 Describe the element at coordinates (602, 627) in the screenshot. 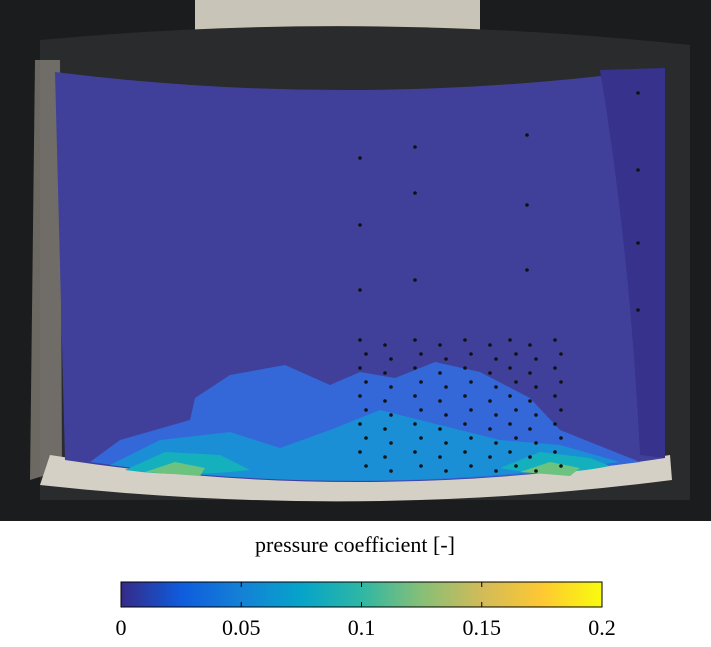

I see `tick-label: 0.2` at that location.